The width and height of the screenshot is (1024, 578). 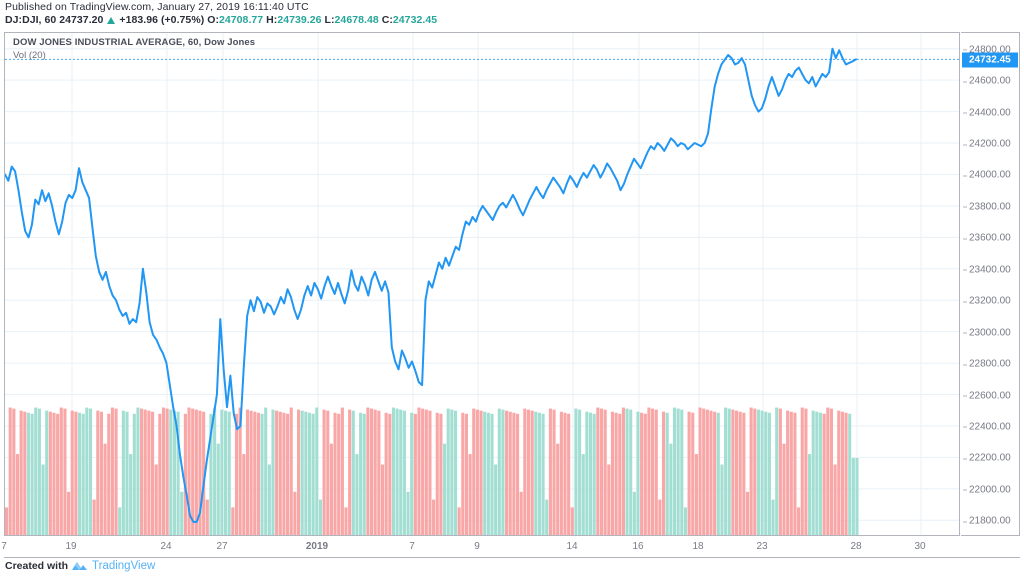 I want to click on price-axis-tick: 22200.00, so click(x=987, y=458).